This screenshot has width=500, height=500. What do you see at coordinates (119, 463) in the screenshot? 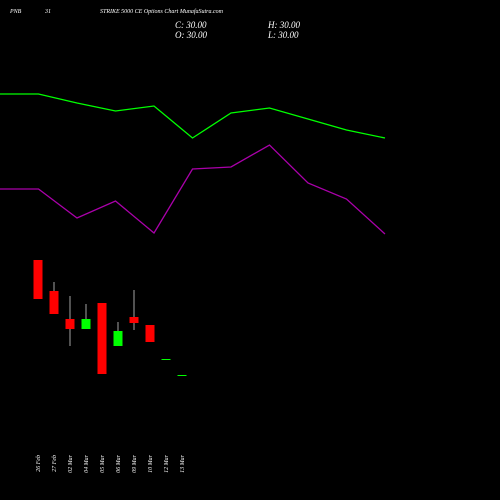
I see `x-tick-label: 06 Mar` at bounding box center [119, 463].